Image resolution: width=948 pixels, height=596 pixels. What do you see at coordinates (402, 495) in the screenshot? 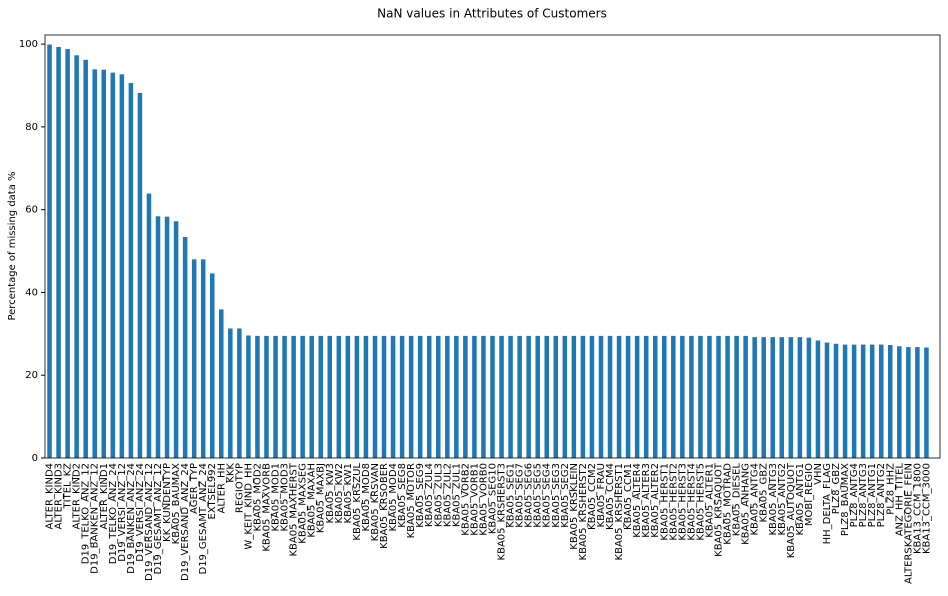
I see `x-tick-label: KBA05_SEG8` at bounding box center [402, 495].